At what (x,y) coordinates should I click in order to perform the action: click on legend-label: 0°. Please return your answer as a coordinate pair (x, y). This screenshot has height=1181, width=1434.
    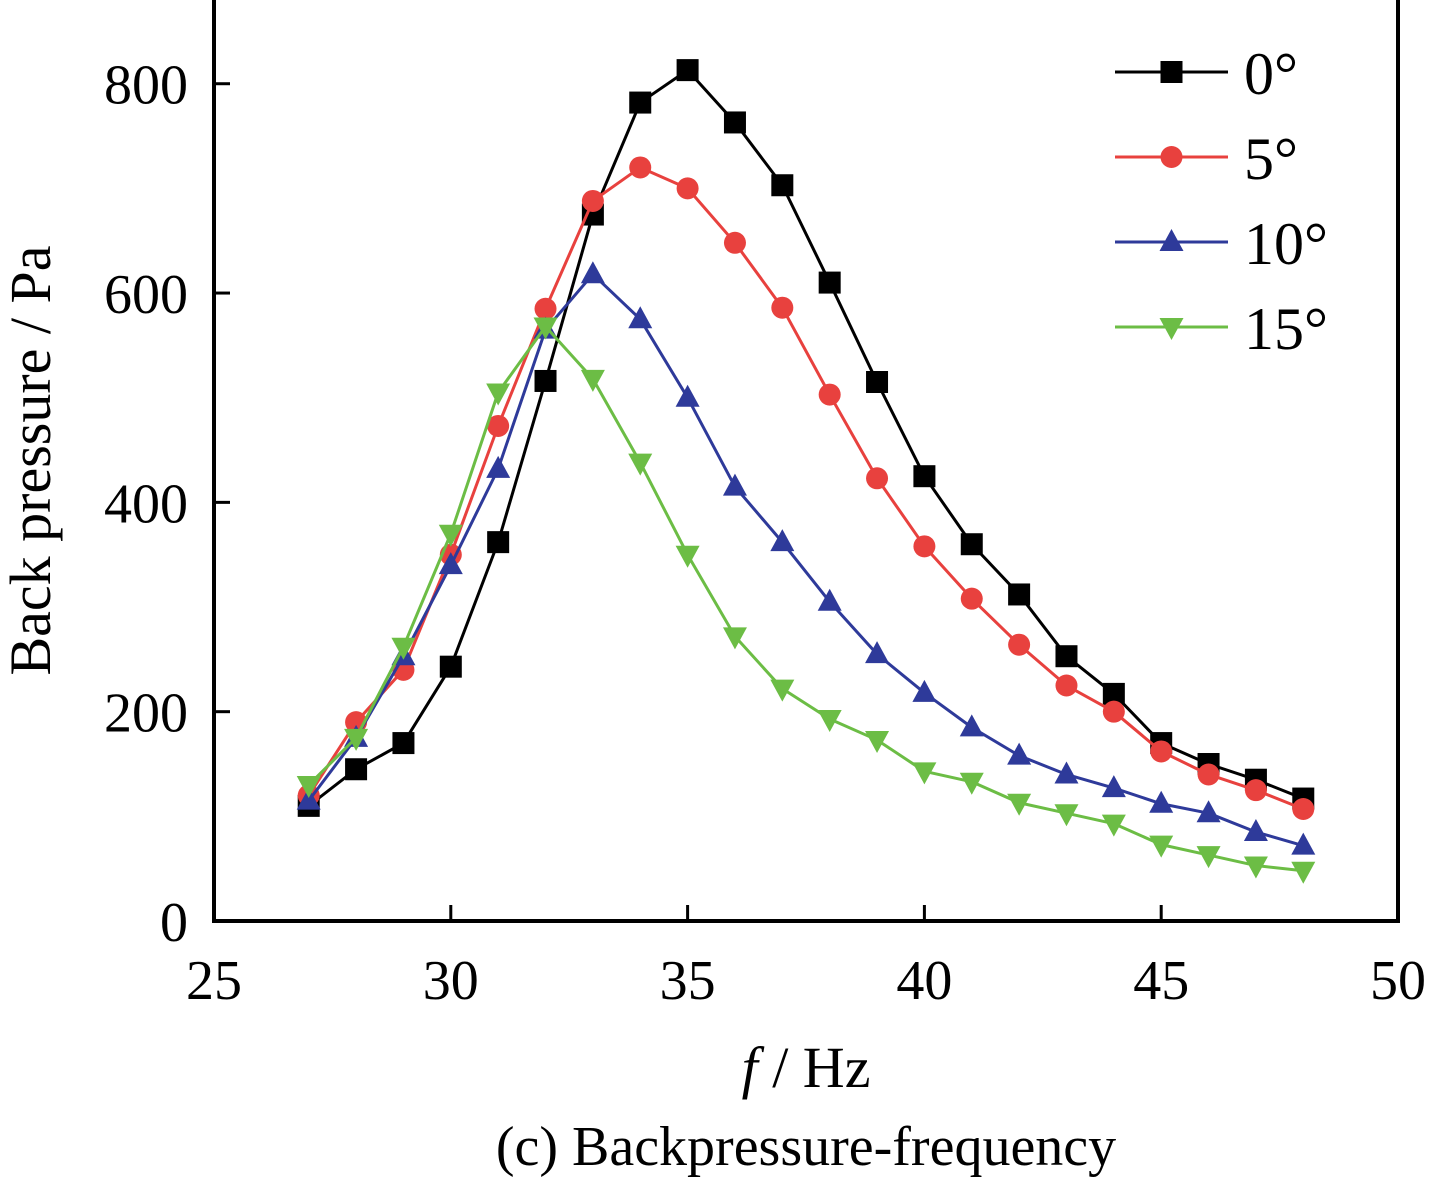
    Looking at the image, I should click on (1271, 74).